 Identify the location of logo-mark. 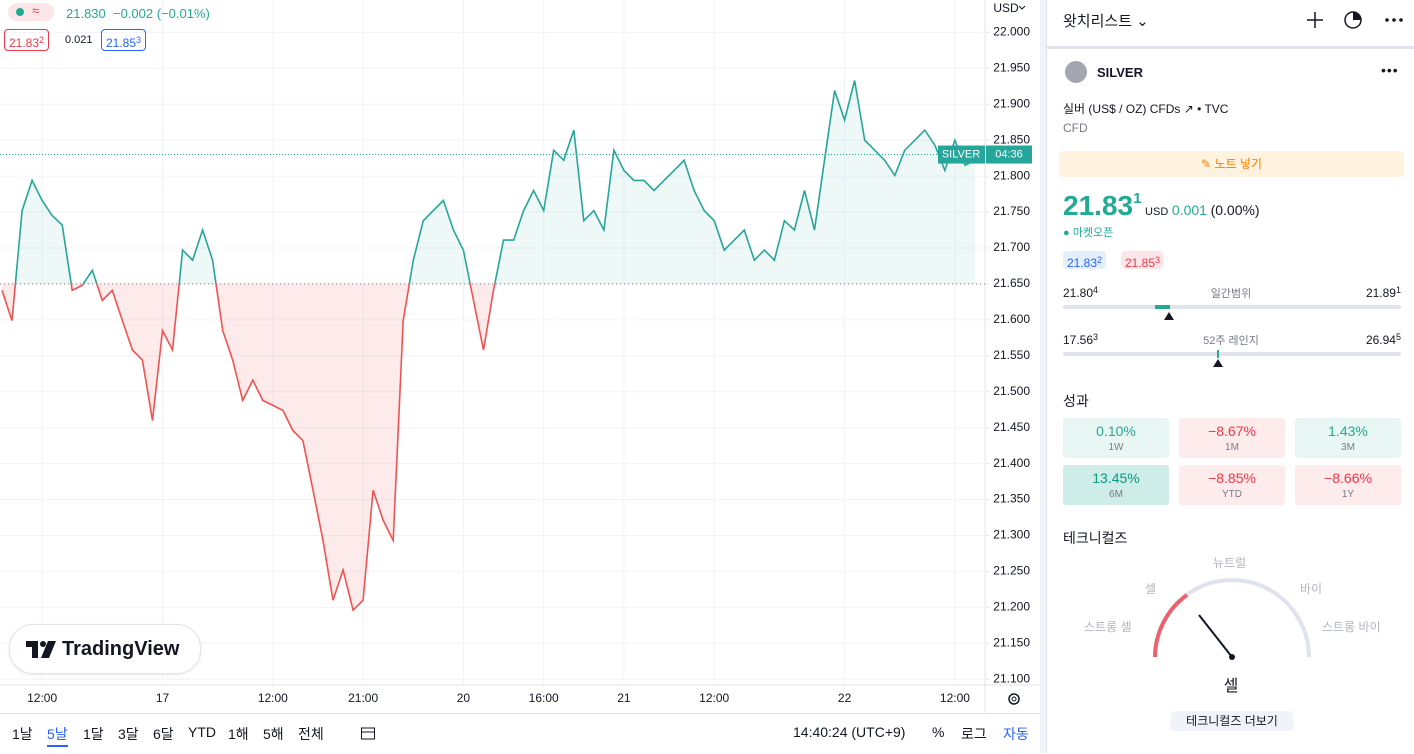
(41, 649).